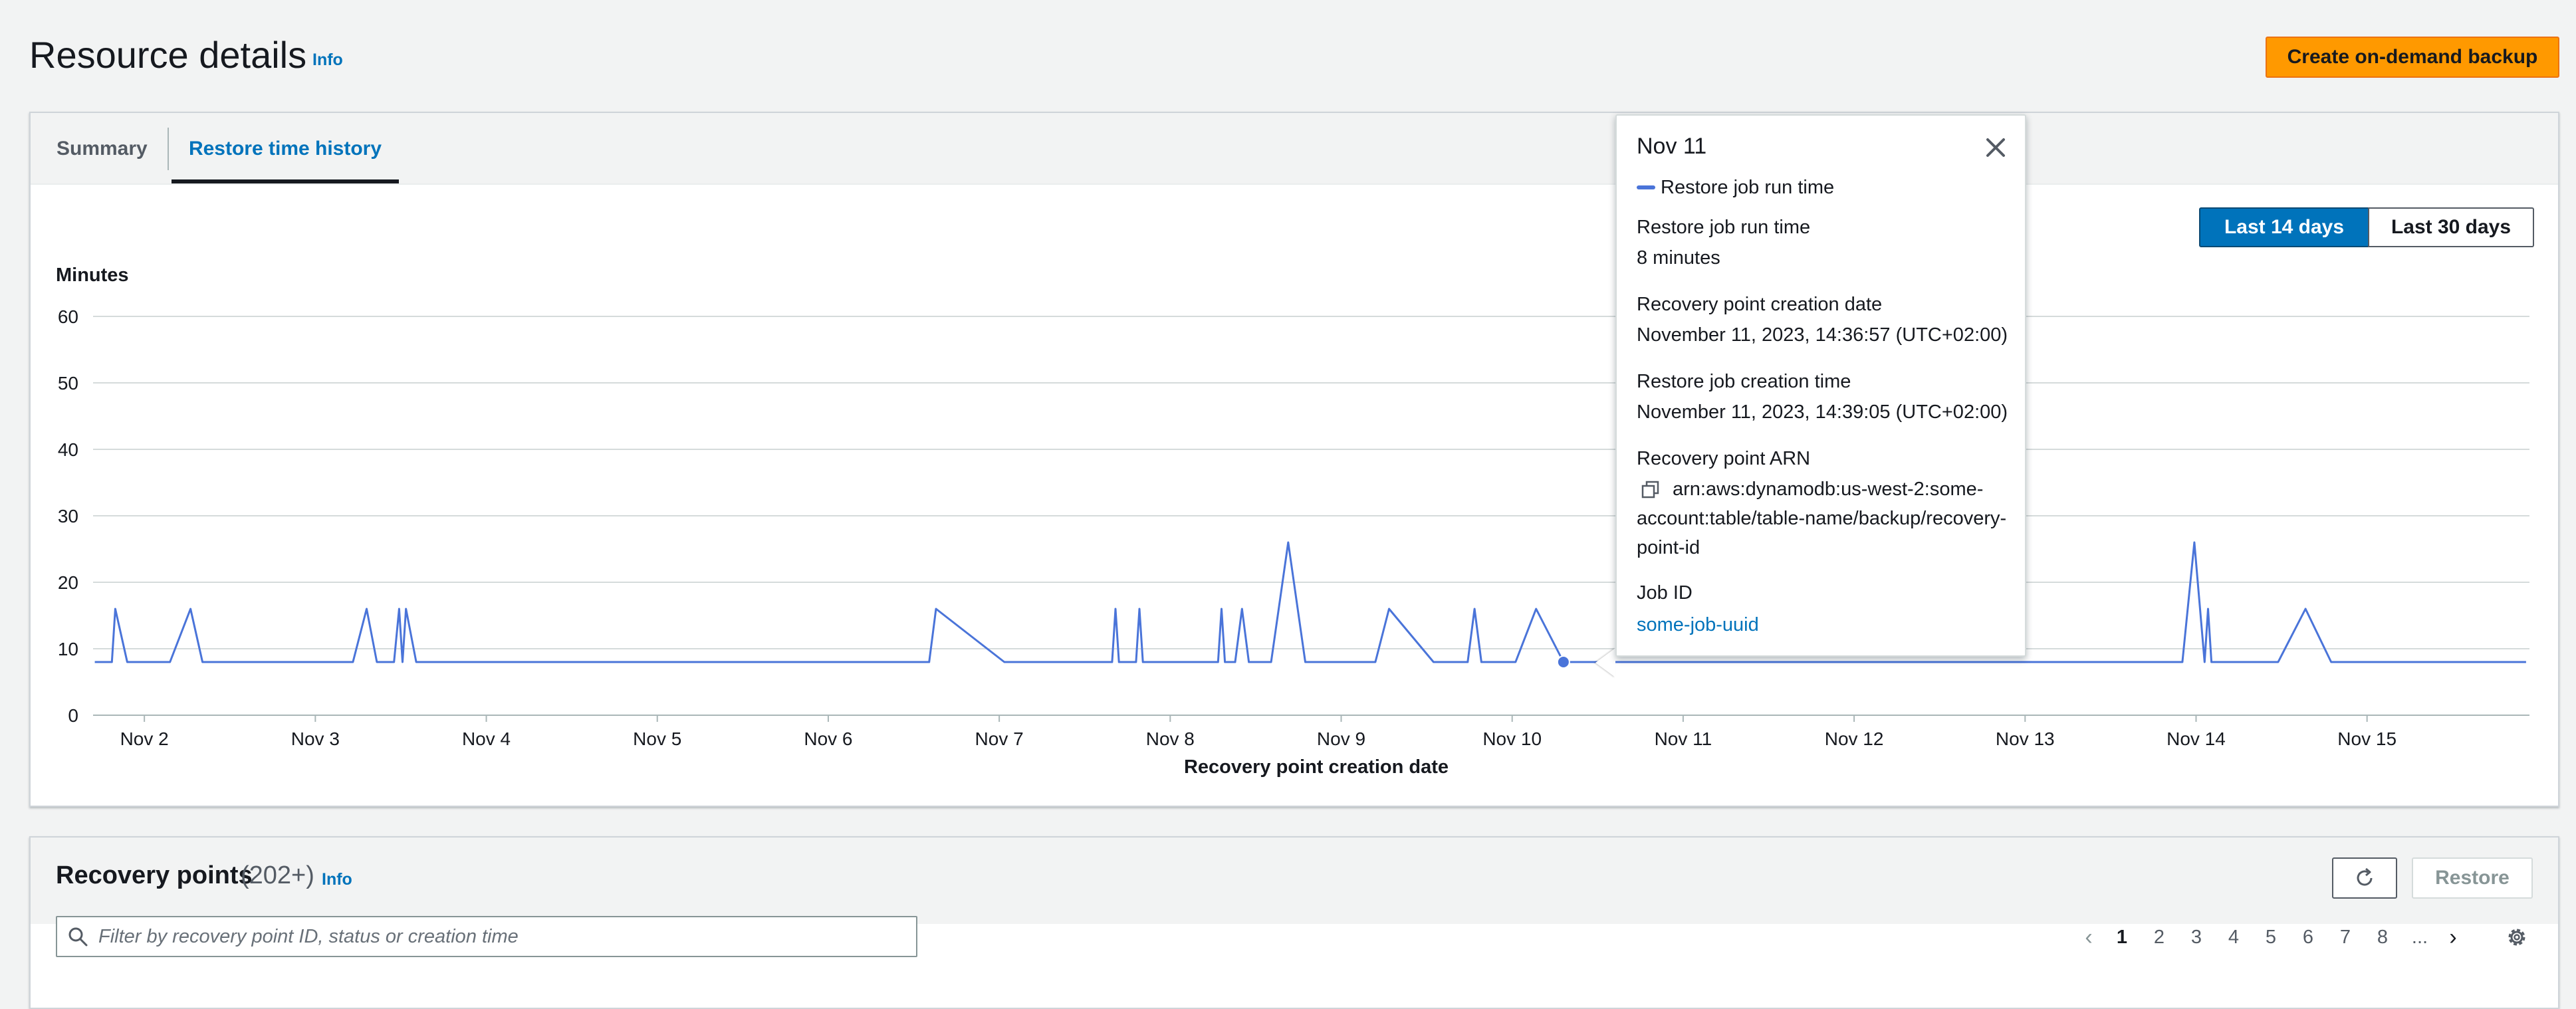 The height and width of the screenshot is (1009, 2576). I want to click on runtime-value: 8 minutes, so click(1678, 258).